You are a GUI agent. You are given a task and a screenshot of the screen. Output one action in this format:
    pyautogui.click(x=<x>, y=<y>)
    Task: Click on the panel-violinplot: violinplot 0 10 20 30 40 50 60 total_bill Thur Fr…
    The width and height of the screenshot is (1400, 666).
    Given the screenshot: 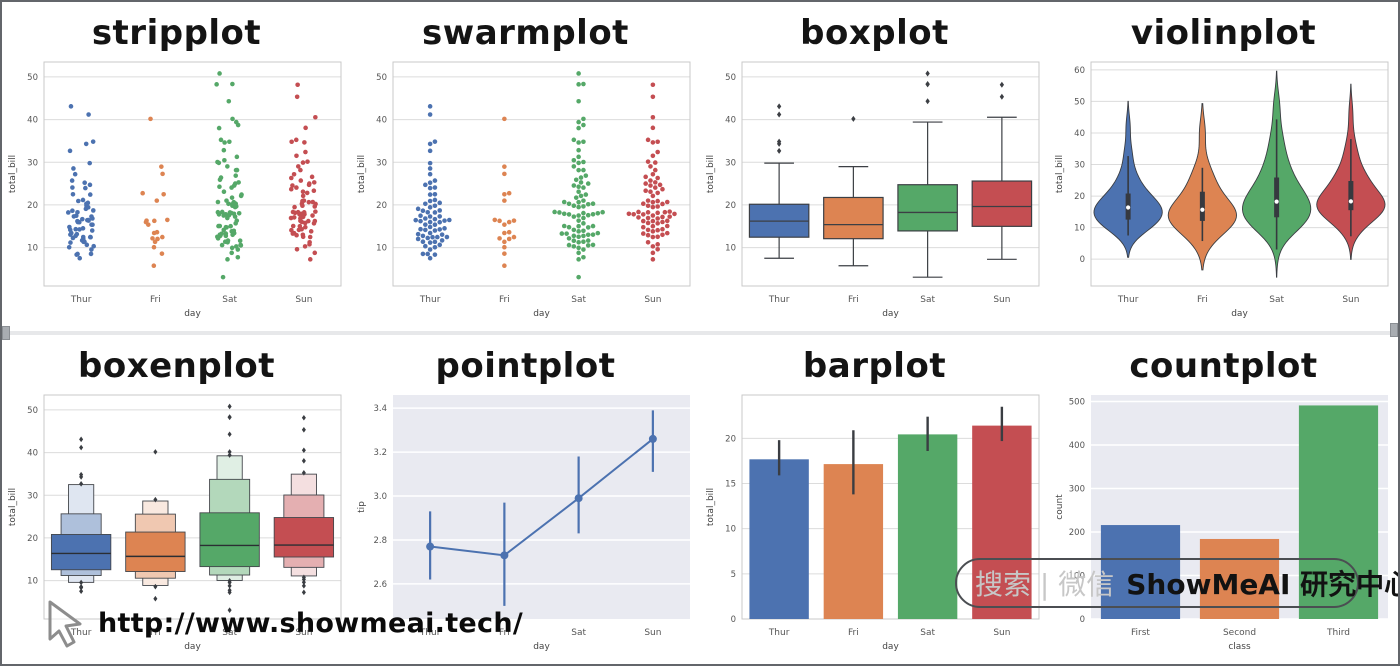 What is the action you would take?
    pyautogui.click(x=1223, y=168)
    